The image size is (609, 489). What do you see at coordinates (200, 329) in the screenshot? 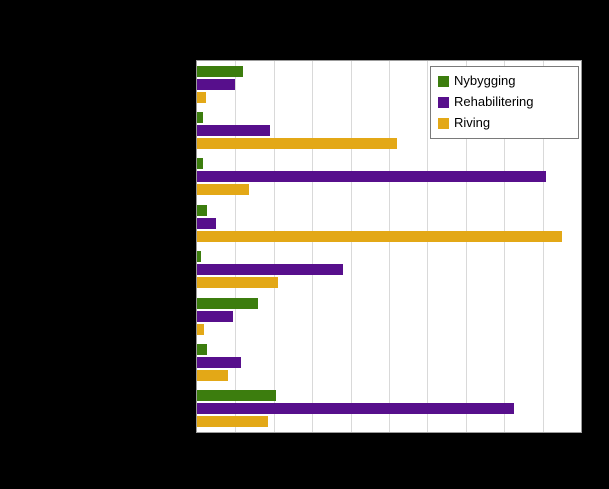
I see `bar-riving-row6` at bounding box center [200, 329].